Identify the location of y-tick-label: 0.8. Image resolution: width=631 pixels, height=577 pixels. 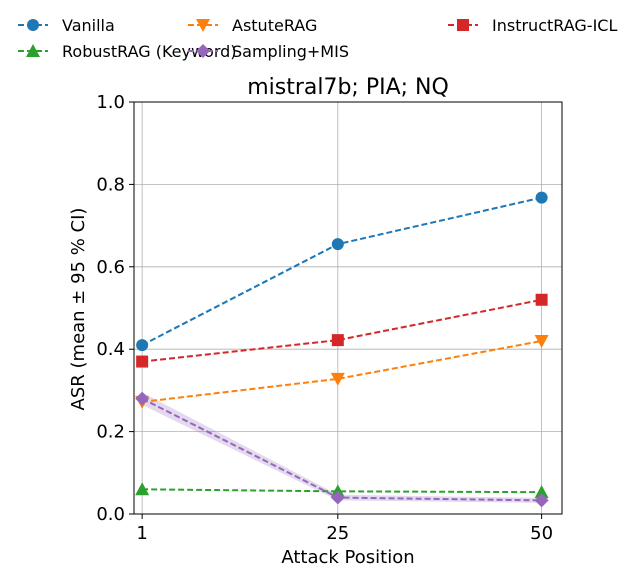
(110, 184).